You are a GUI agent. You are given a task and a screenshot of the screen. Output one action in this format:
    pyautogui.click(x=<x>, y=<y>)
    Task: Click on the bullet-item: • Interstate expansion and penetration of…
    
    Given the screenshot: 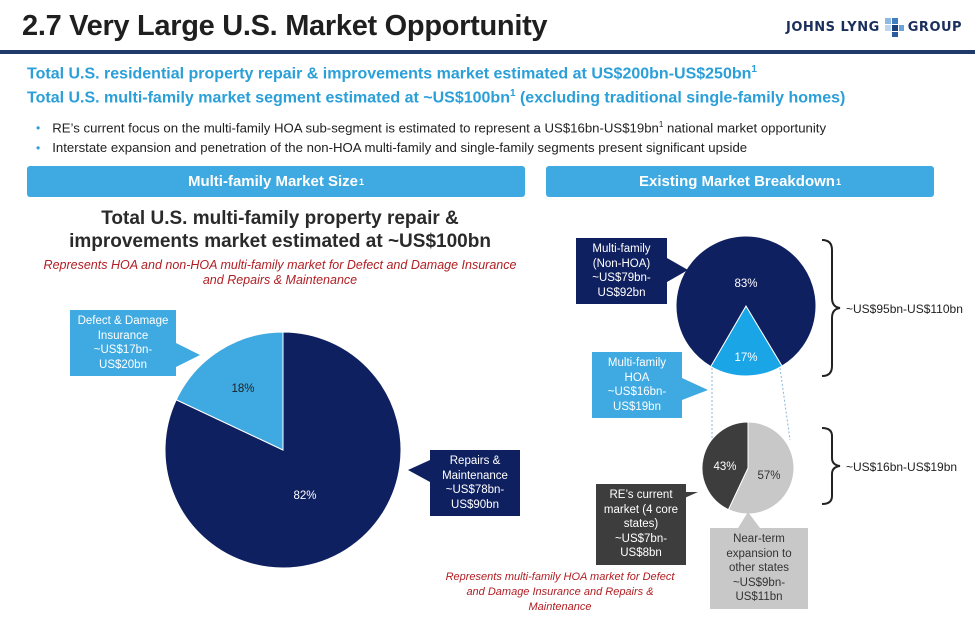 What is the action you would take?
    pyautogui.click(x=391, y=147)
    